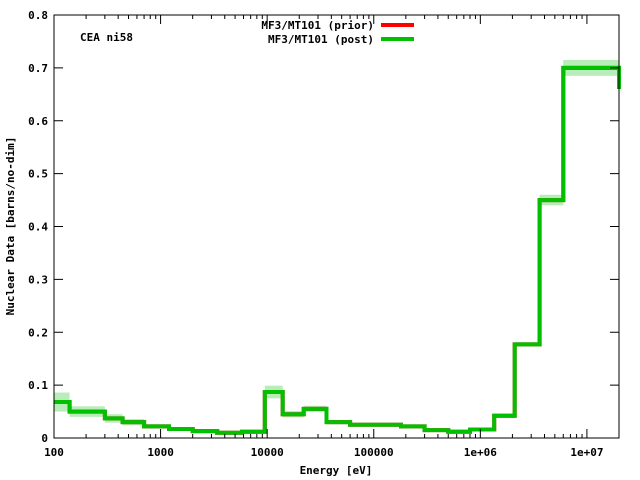 The width and height of the screenshot is (640, 480). Describe the element at coordinates (38, 332) in the screenshot. I see `y-tick-label: 0.2` at that location.